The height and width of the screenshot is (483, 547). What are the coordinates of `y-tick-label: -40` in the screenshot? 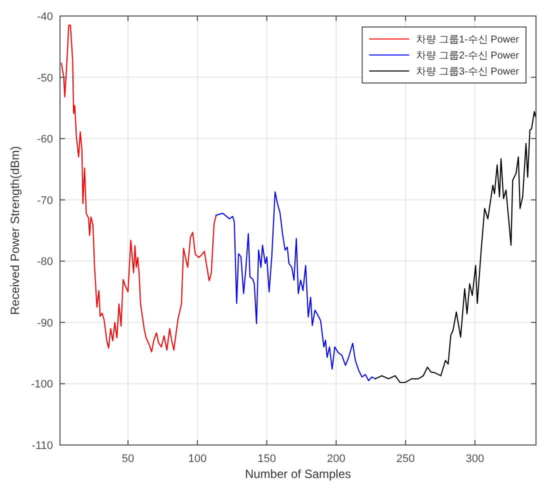 It's located at (45, 17).